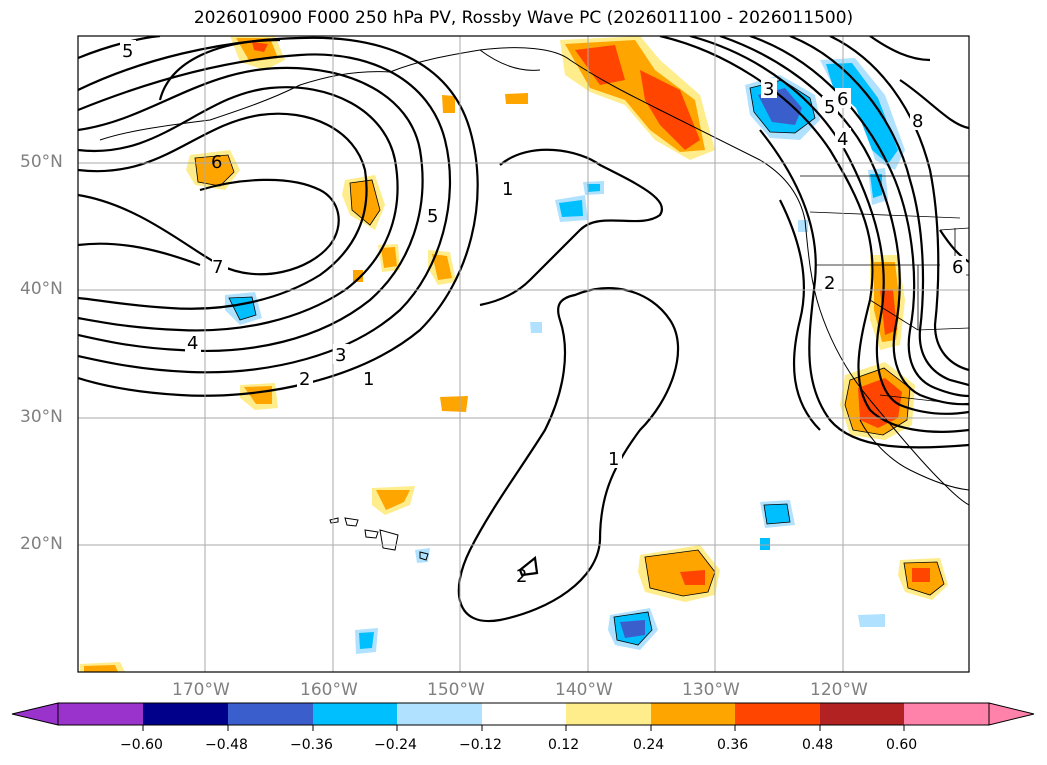 This screenshot has width=1047, height=765. What do you see at coordinates (649, 745) in the screenshot?
I see `colorbar-tick-label: 0.24` at bounding box center [649, 745].